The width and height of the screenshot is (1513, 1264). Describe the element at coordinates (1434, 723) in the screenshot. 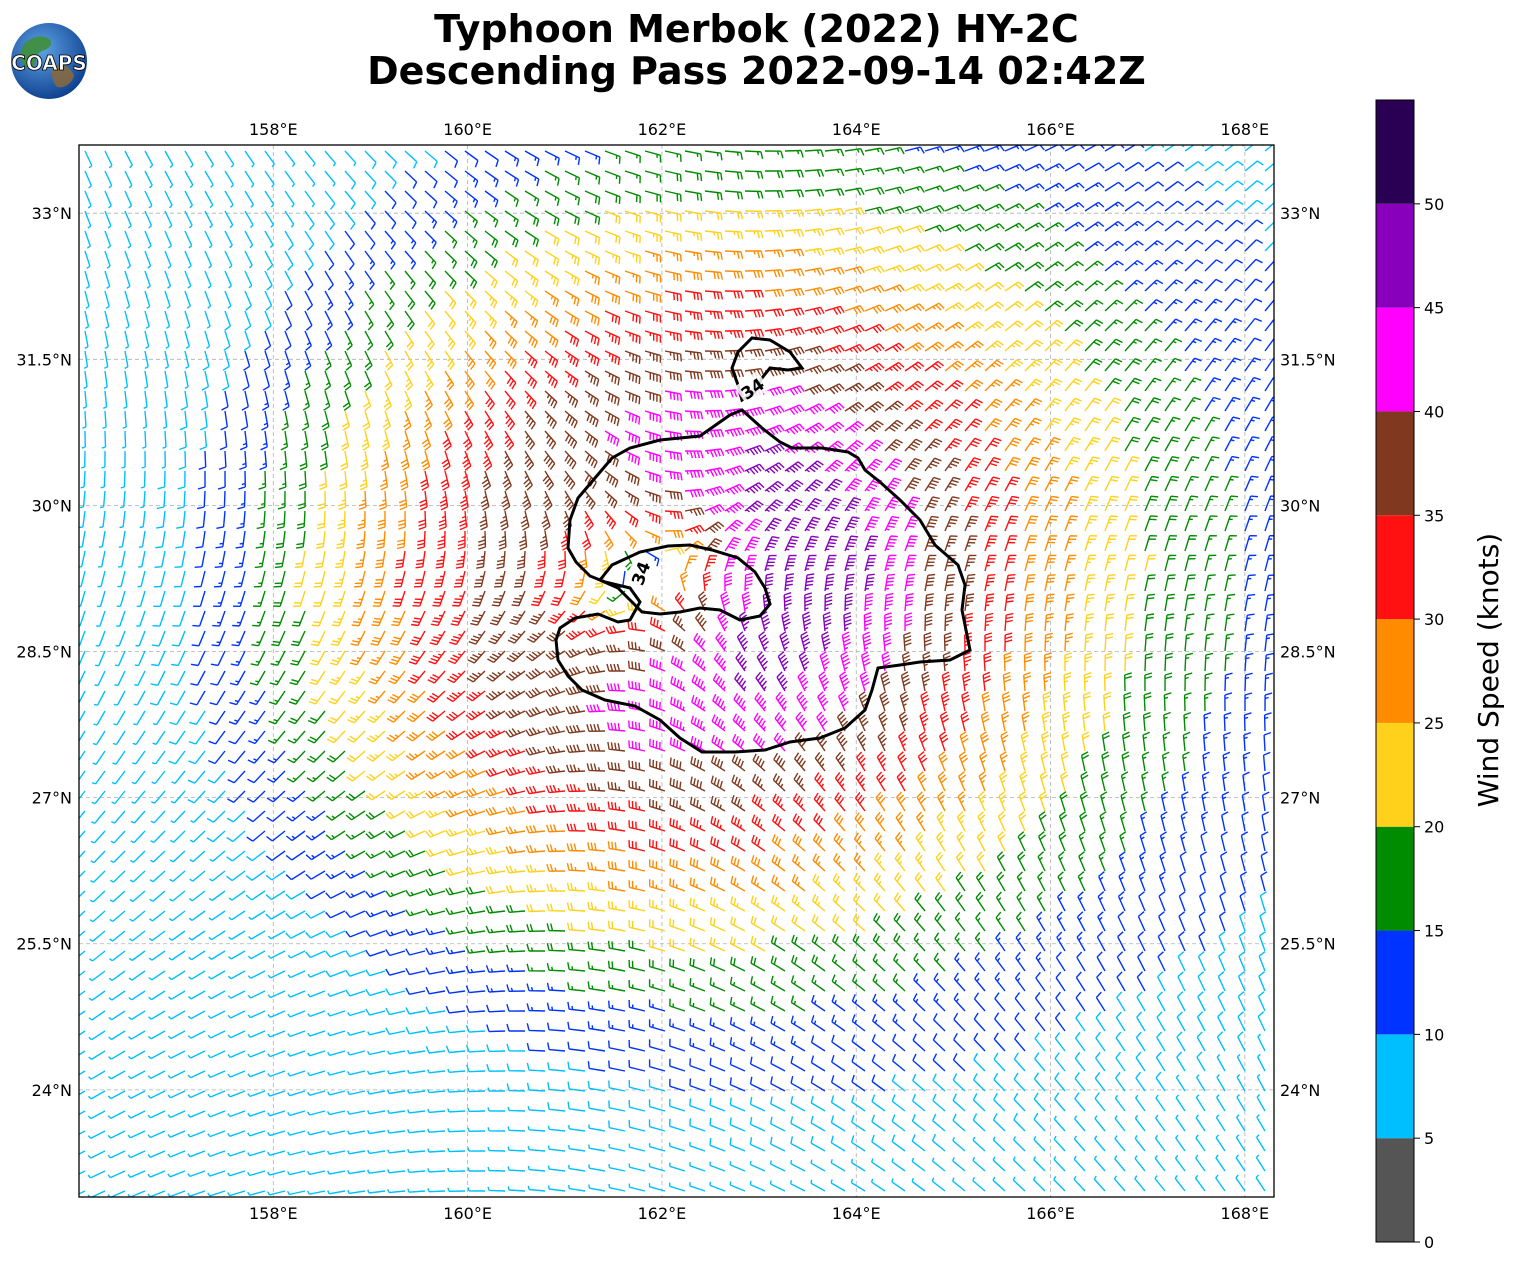

I see `colorbar-tick-label: 25` at that location.